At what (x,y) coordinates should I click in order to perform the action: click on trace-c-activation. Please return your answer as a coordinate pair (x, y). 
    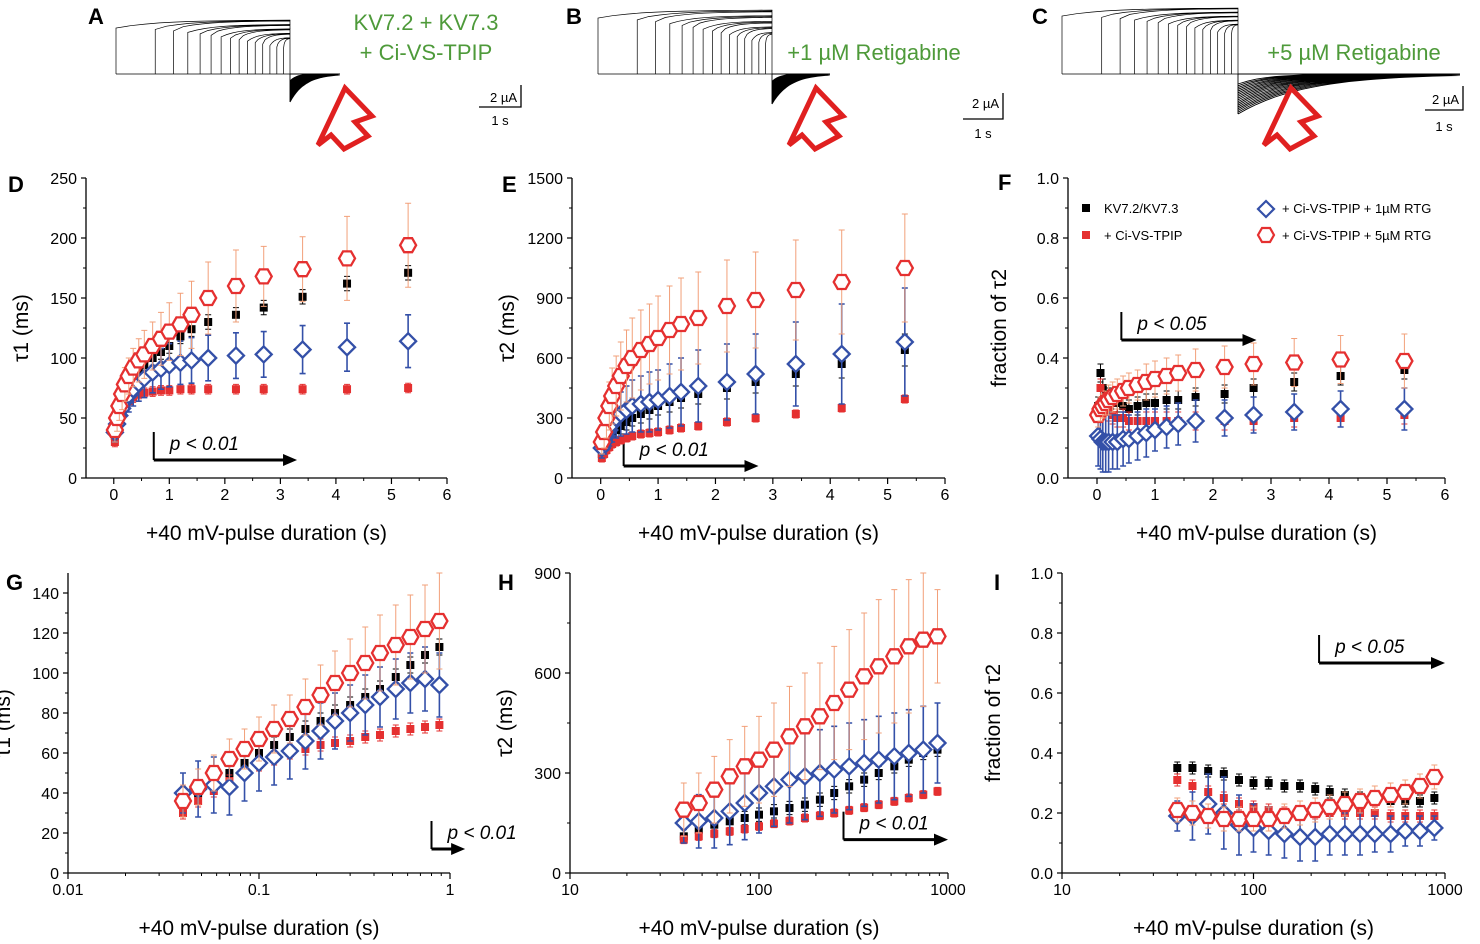
    Looking at the image, I should click on (1150, 41).